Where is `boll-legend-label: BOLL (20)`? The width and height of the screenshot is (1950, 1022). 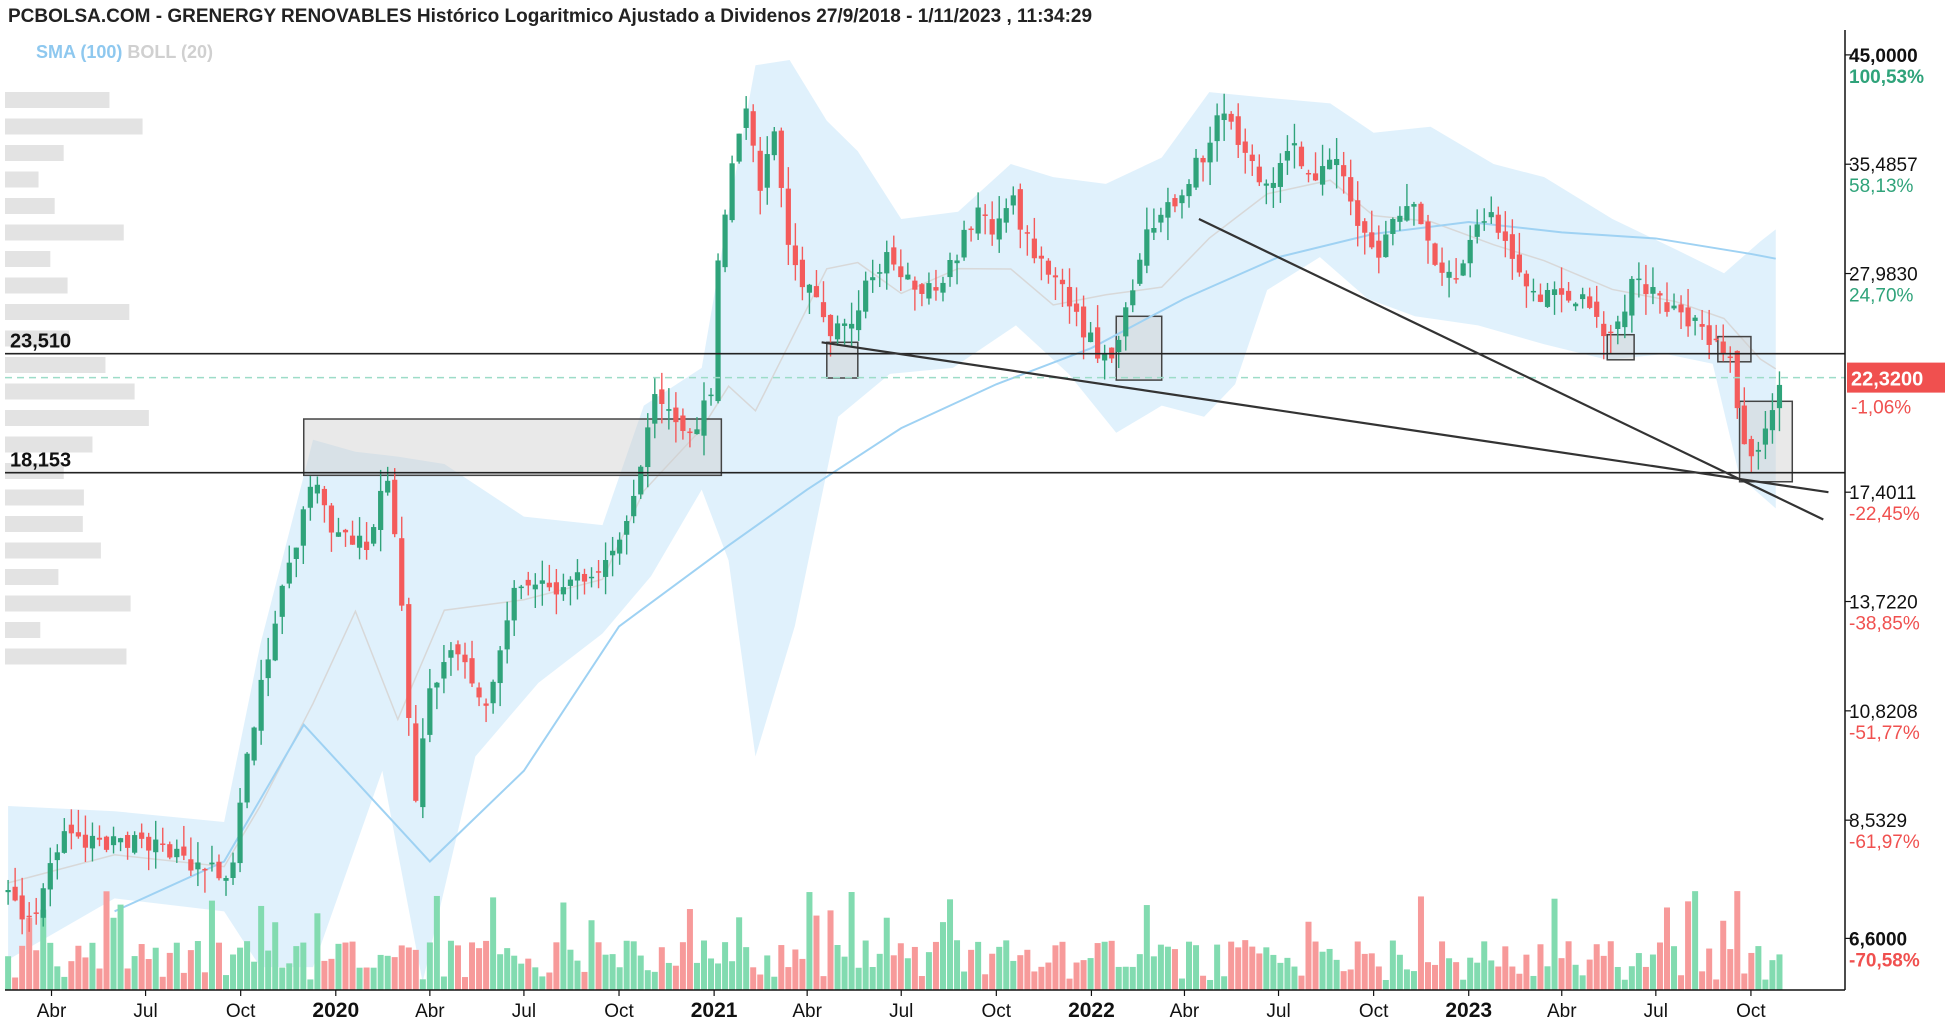 boll-legend-label: BOLL (20) is located at coordinates (170, 52).